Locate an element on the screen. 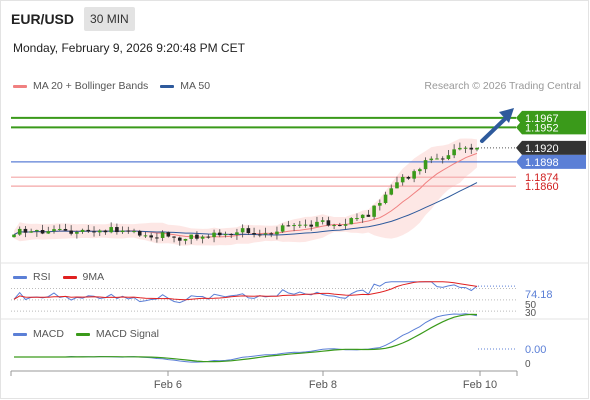 This screenshot has width=590, height=400. timeframe-badge: 30 MIN is located at coordinates (109, 19).